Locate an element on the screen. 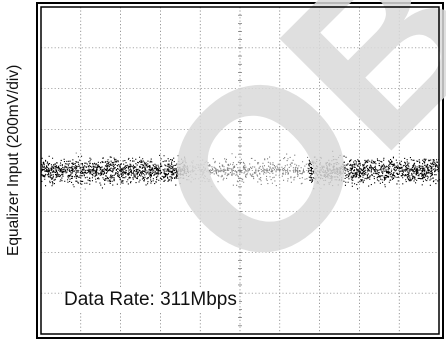 This screenshot has width=446, height=341. noise-points-dense is located at coordinates (241, 170).